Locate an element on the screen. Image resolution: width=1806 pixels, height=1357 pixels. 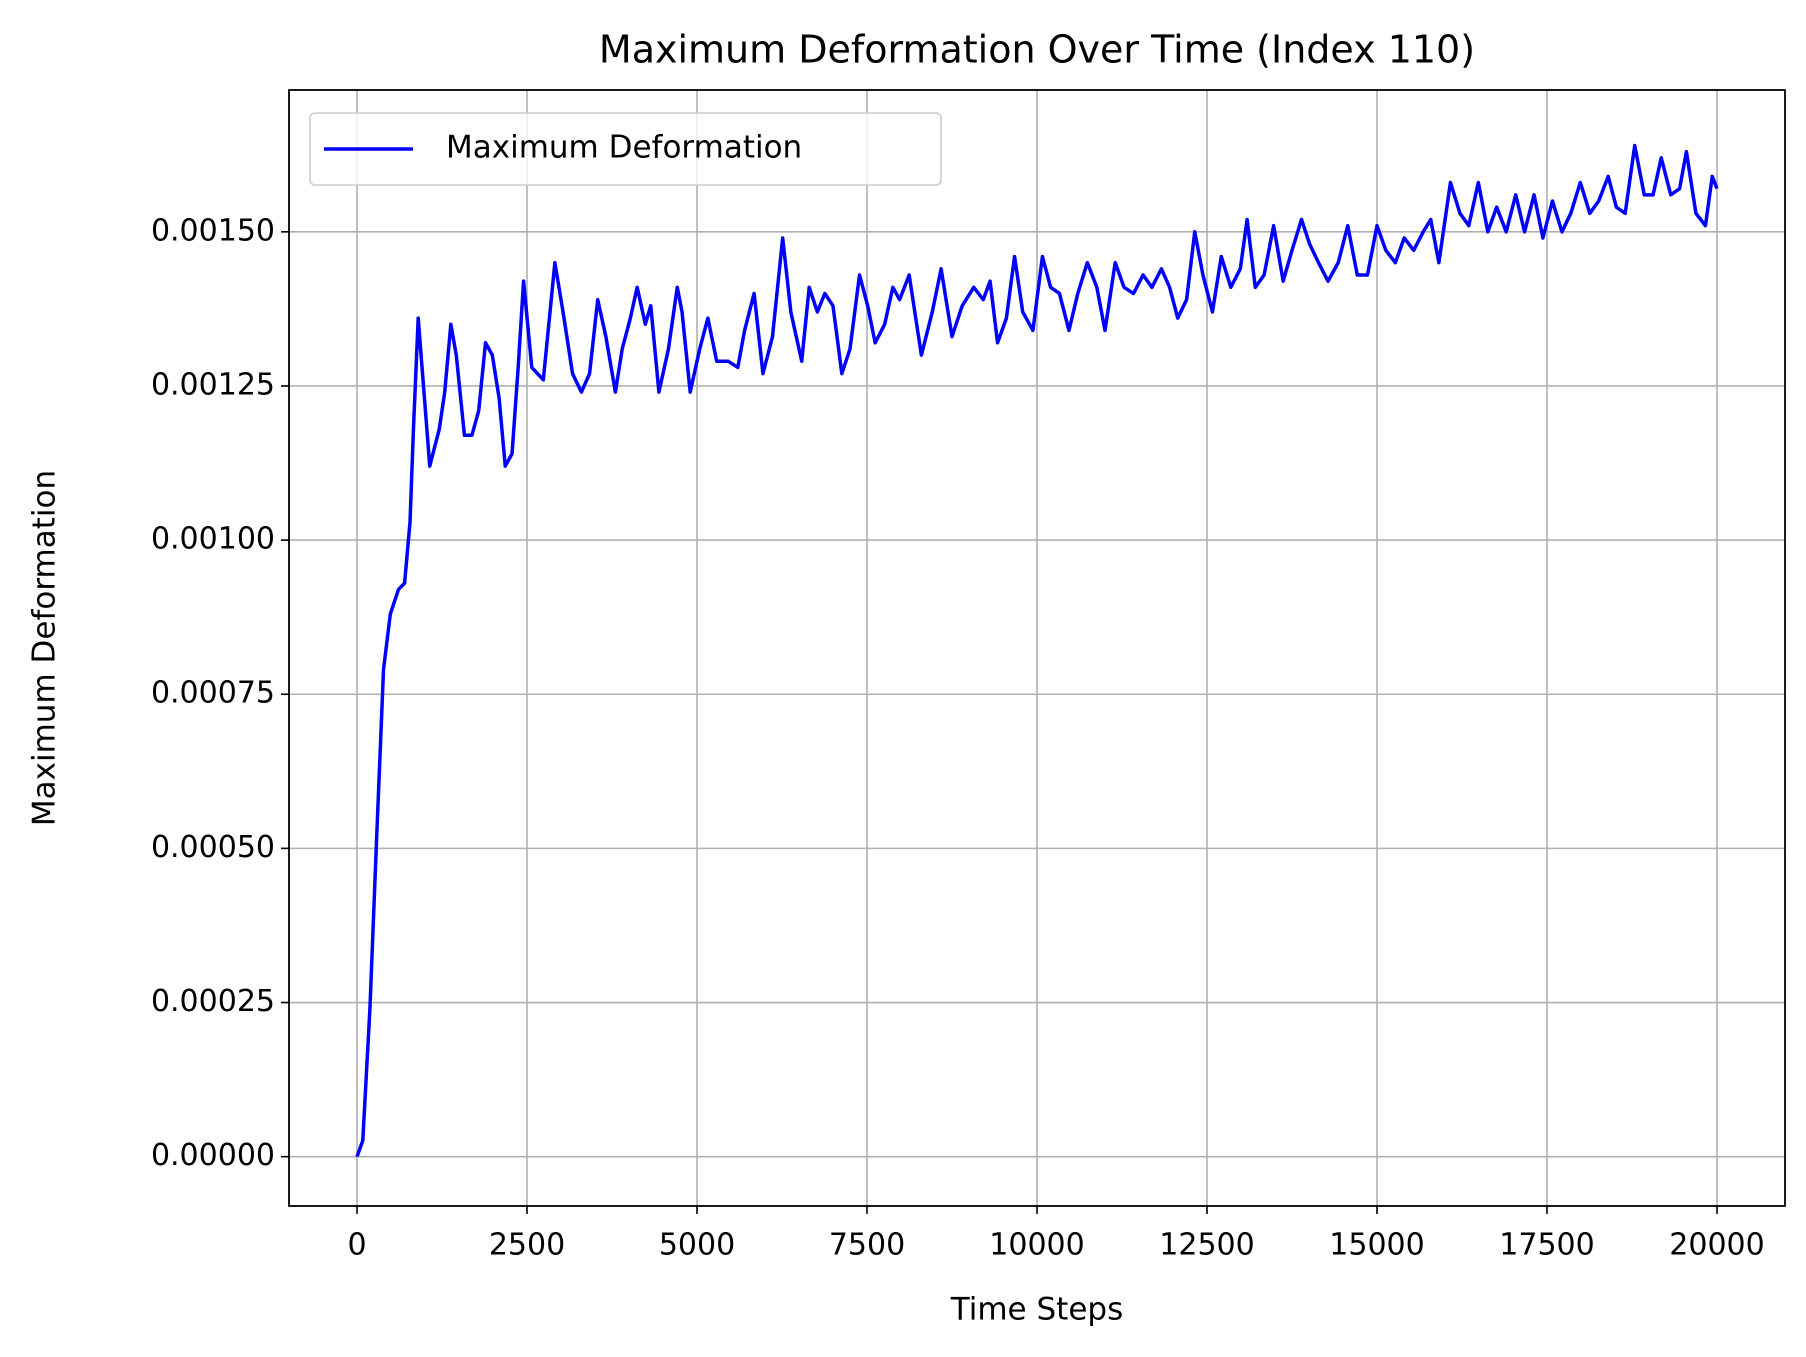
y-tick-label: 0.00075 is located at coordinates (213, 693).